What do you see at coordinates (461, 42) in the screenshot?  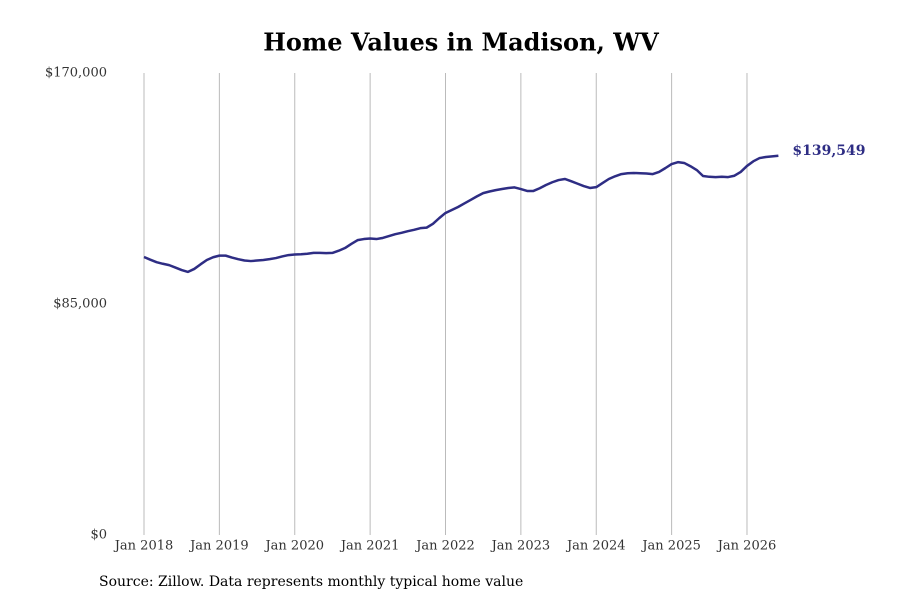 I see `chart-title: Home Values in Madison, WV` at bounding box center [461, 42].